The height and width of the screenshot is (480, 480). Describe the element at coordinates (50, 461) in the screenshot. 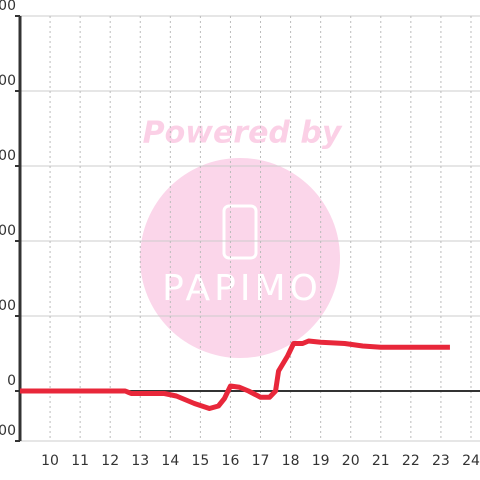

I see `x-tick-label: 10` at that location.